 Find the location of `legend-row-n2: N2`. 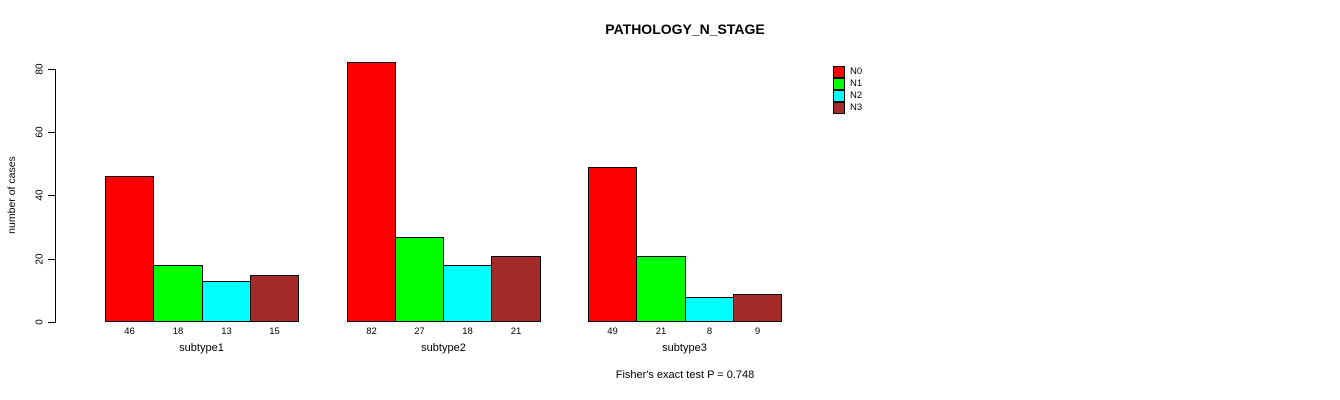

legend-row-n2: N2 is located at coordinates (847, 96).